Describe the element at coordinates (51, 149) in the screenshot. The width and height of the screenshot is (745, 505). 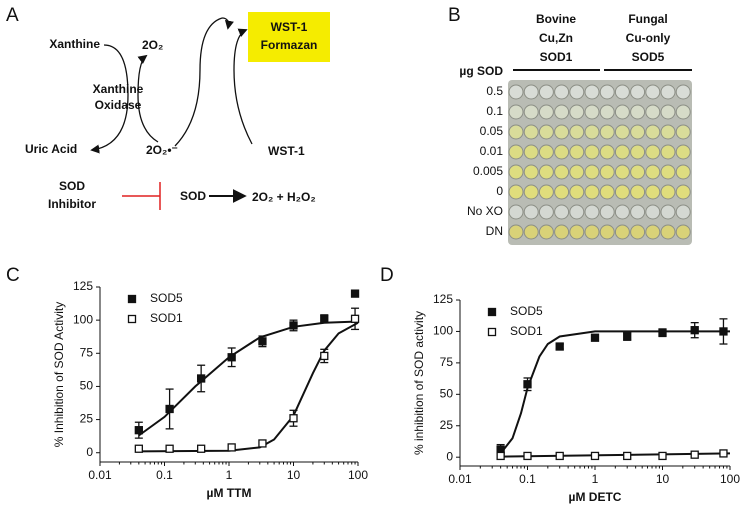
I see `uric-acid-label: Uric Acid` at that location.